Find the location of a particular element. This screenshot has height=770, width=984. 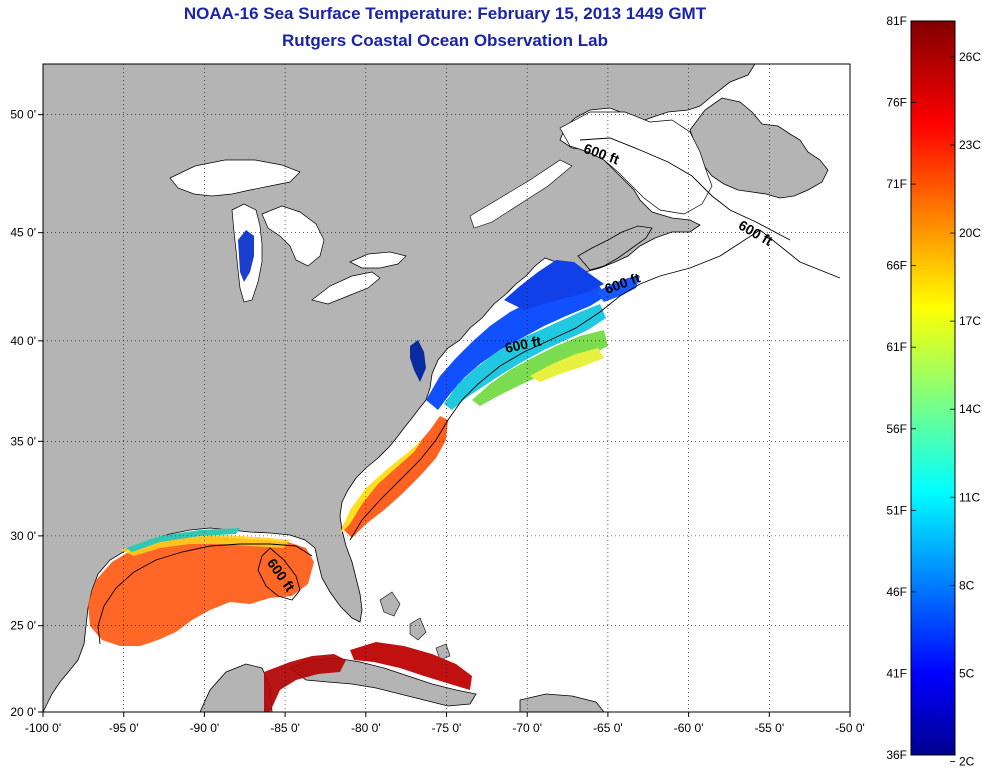

colorbar-f-label: 76F is located at coordinates (896, 103).